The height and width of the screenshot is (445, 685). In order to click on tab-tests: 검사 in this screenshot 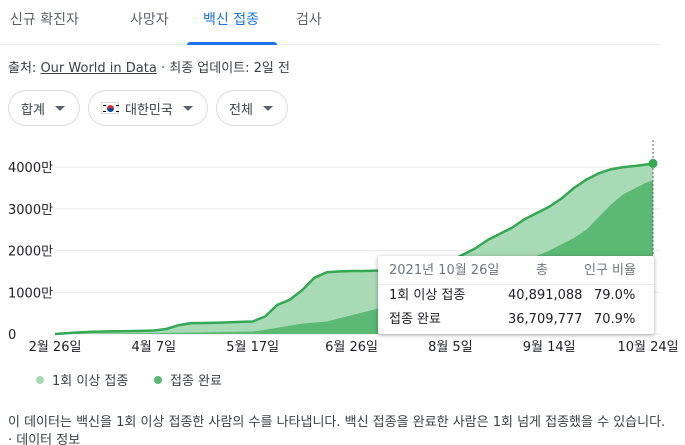, I will do `click(309, 20)`.